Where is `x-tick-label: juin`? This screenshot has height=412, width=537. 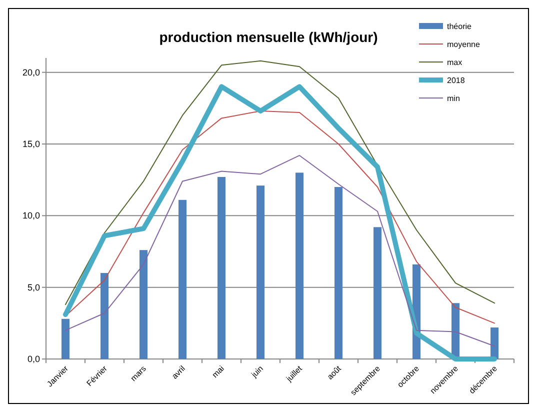
x-tick-label: juin is located at coordinates (257, 372).